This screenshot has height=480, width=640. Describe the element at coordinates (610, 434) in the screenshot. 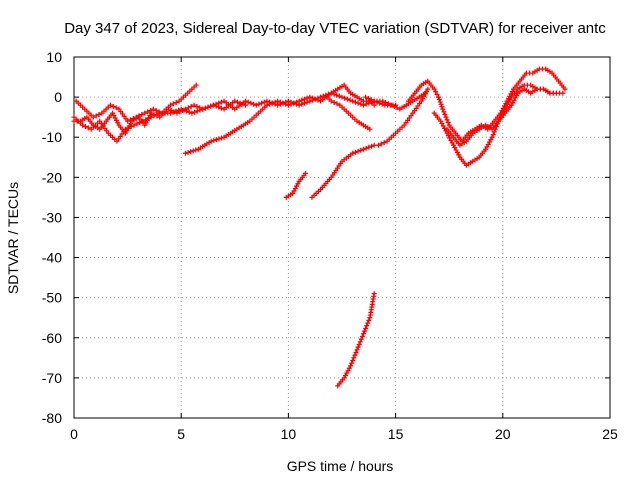

I see `x-tick-label: 25` at that location.